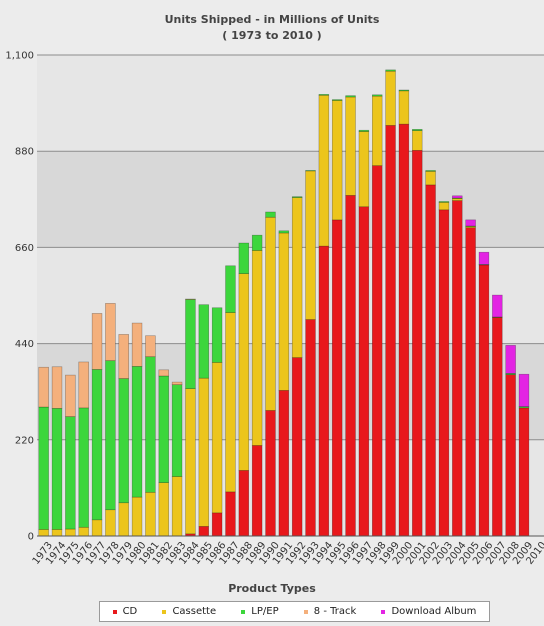 This screenshot has height=626, width=544. Describe the element at coordinates (114, 611) in the screenshot. I see `legend-swatch-cd` at that location.